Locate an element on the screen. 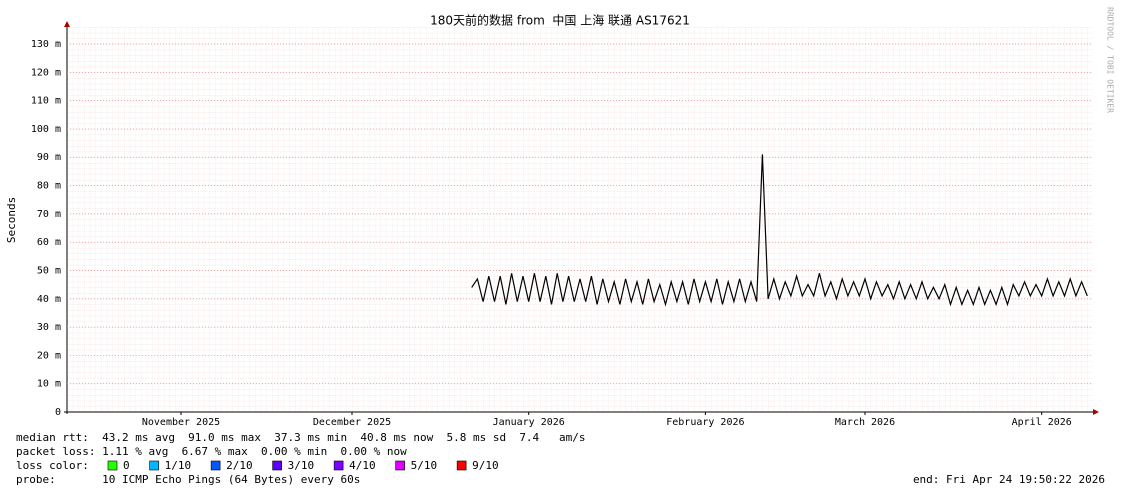  y-tick-label: 110 m is located at coordinates (46, 101).